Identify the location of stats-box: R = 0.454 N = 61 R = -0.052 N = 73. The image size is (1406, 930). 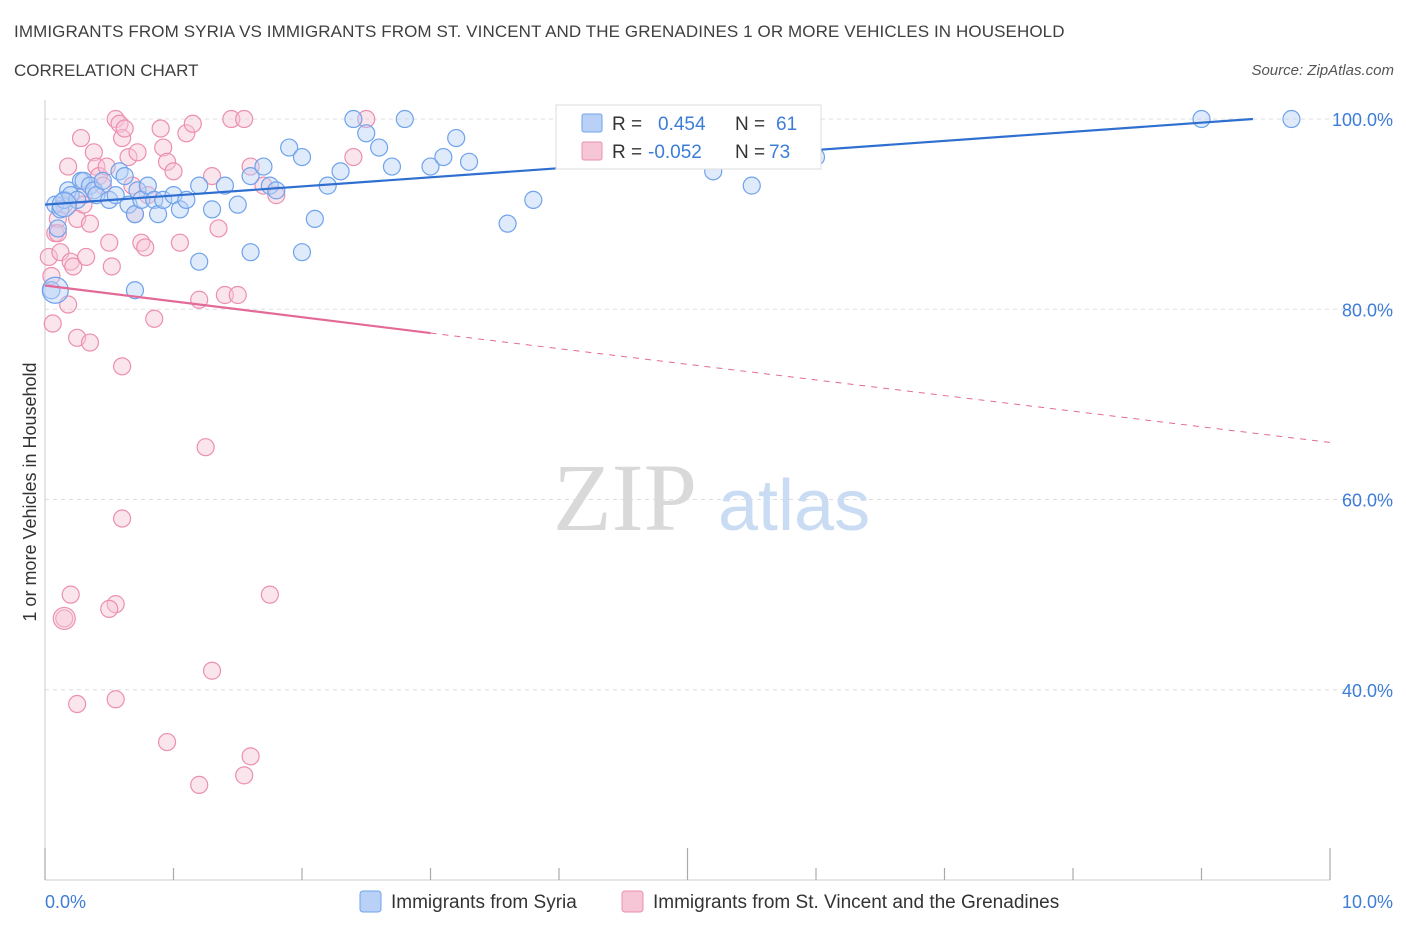
(688, 137).